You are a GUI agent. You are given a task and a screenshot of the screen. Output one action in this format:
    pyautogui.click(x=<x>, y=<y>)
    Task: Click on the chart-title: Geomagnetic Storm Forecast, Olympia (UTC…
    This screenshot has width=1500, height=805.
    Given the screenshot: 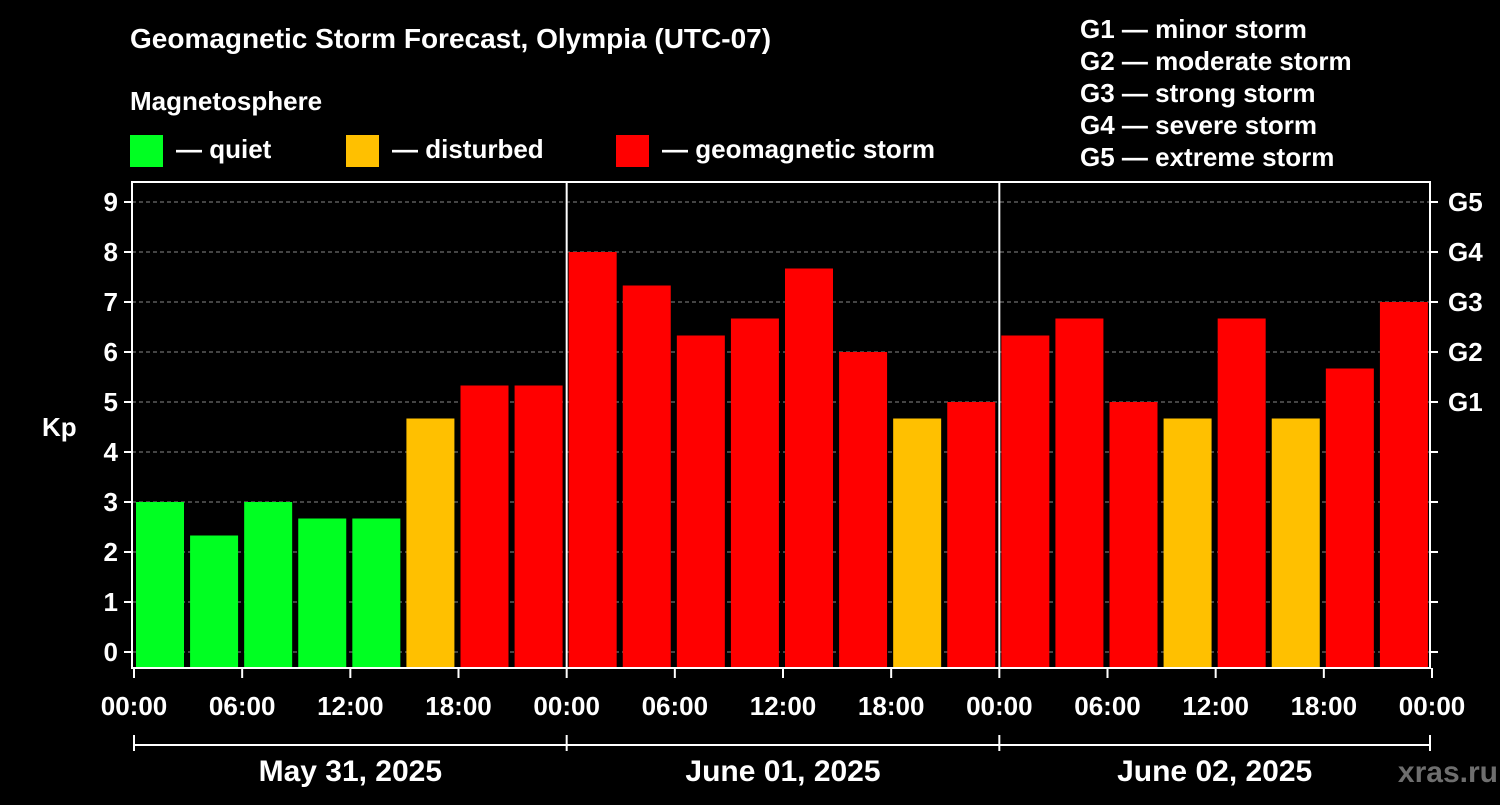 What is the action you would take?
    pyautogui.click(x=450, y=38)
    